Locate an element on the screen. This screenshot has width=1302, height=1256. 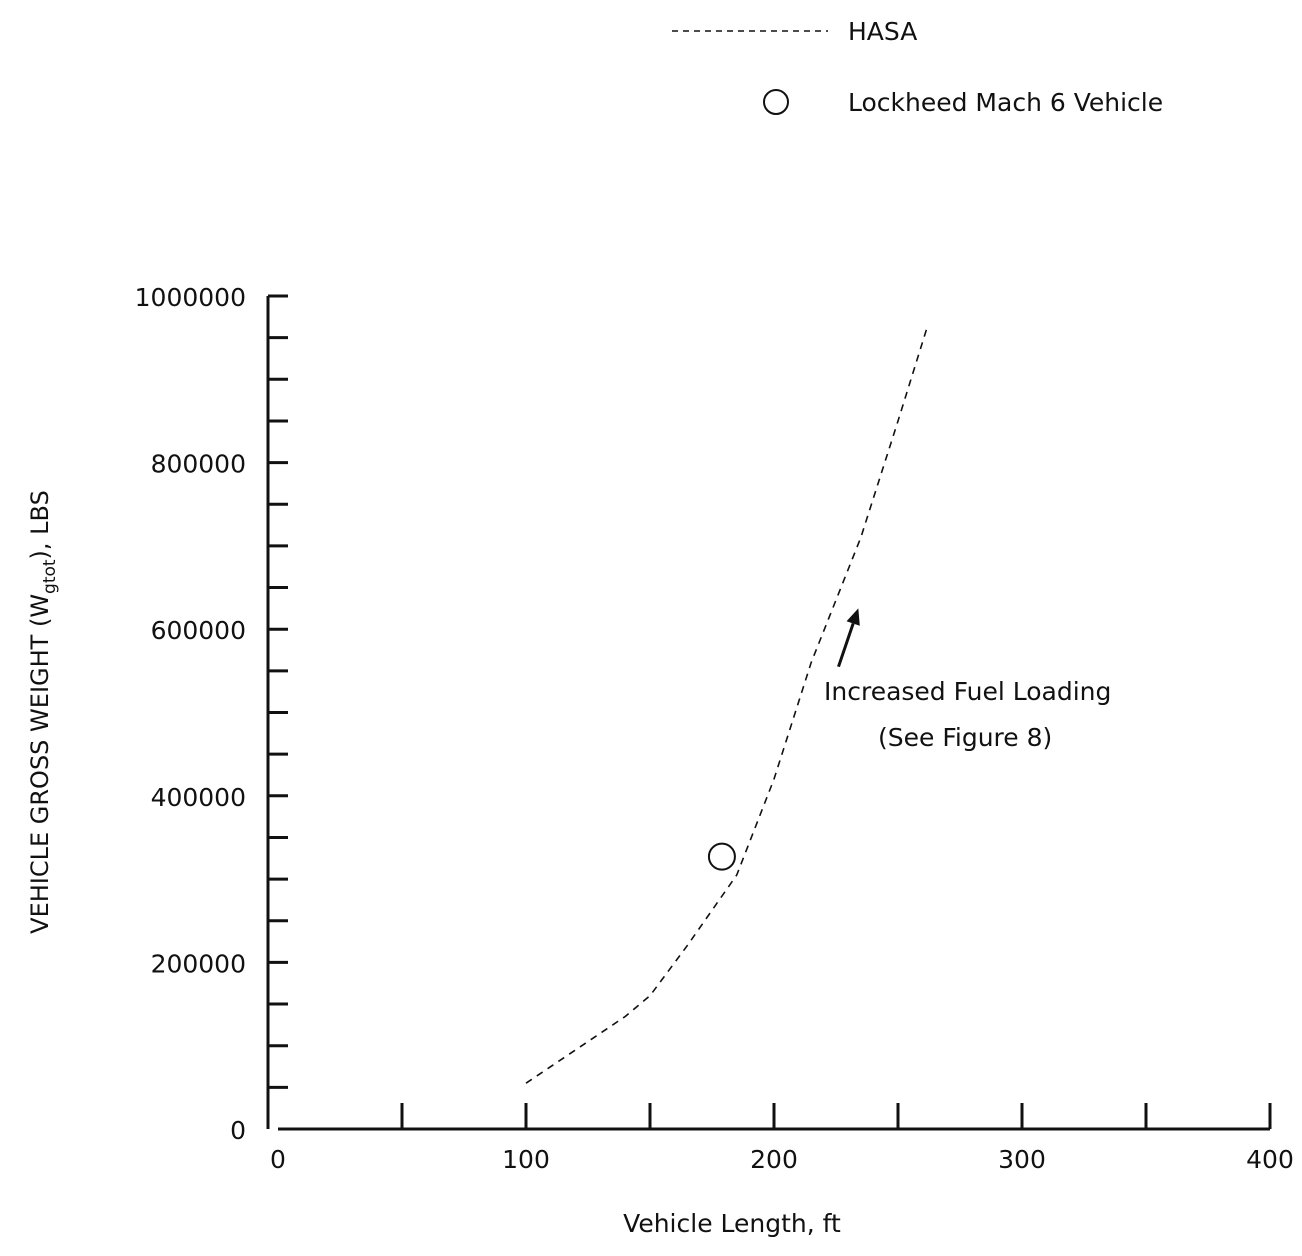
x-tick-label: 400 is located at coordinates (1270, 1159).